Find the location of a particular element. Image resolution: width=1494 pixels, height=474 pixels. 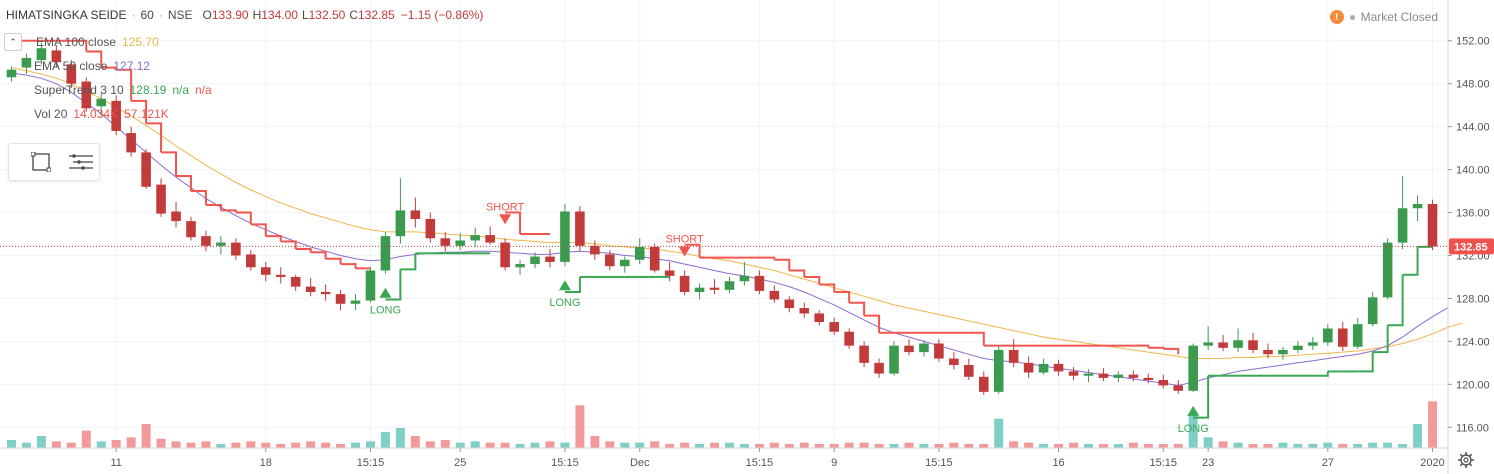

ema50-value: 127.12 is located at coordinates (132, 66).